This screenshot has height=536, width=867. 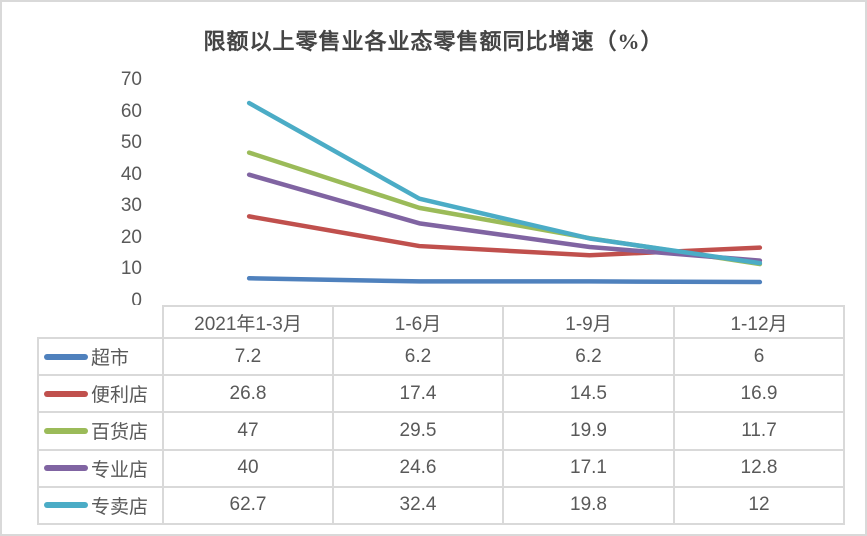 I want to click on series-name-label: 专业店, so click(x=120, y=470).